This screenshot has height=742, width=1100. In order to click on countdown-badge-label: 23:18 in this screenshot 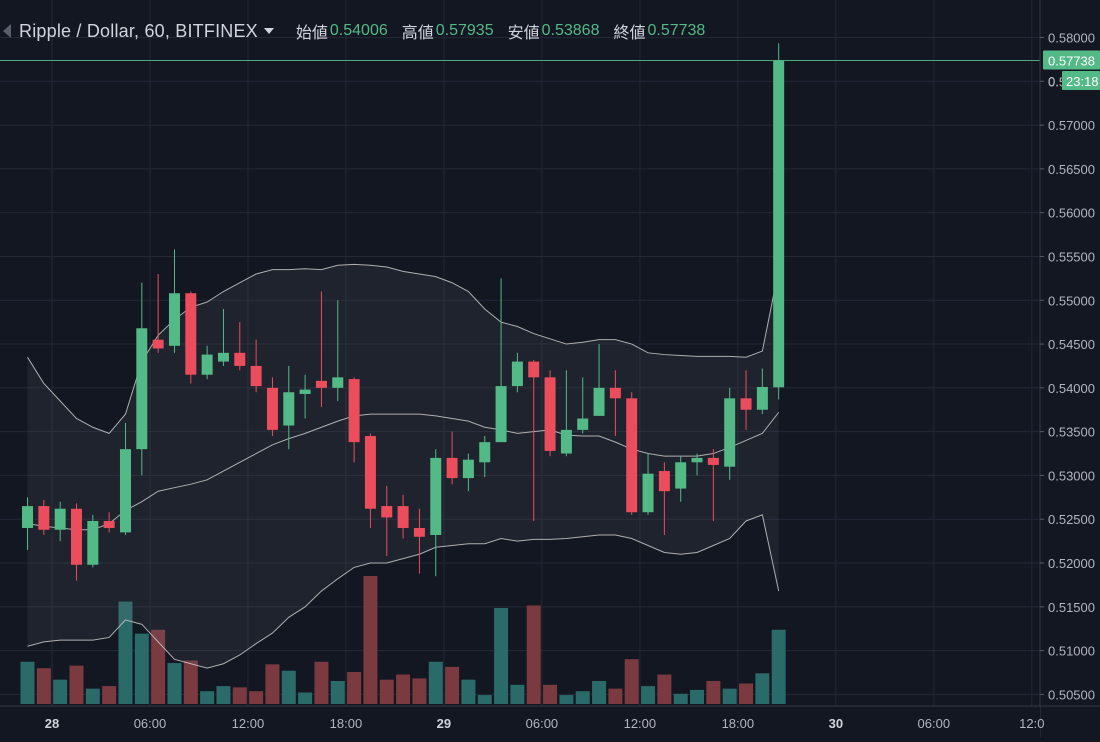, I will do `click(1082, 81)`.